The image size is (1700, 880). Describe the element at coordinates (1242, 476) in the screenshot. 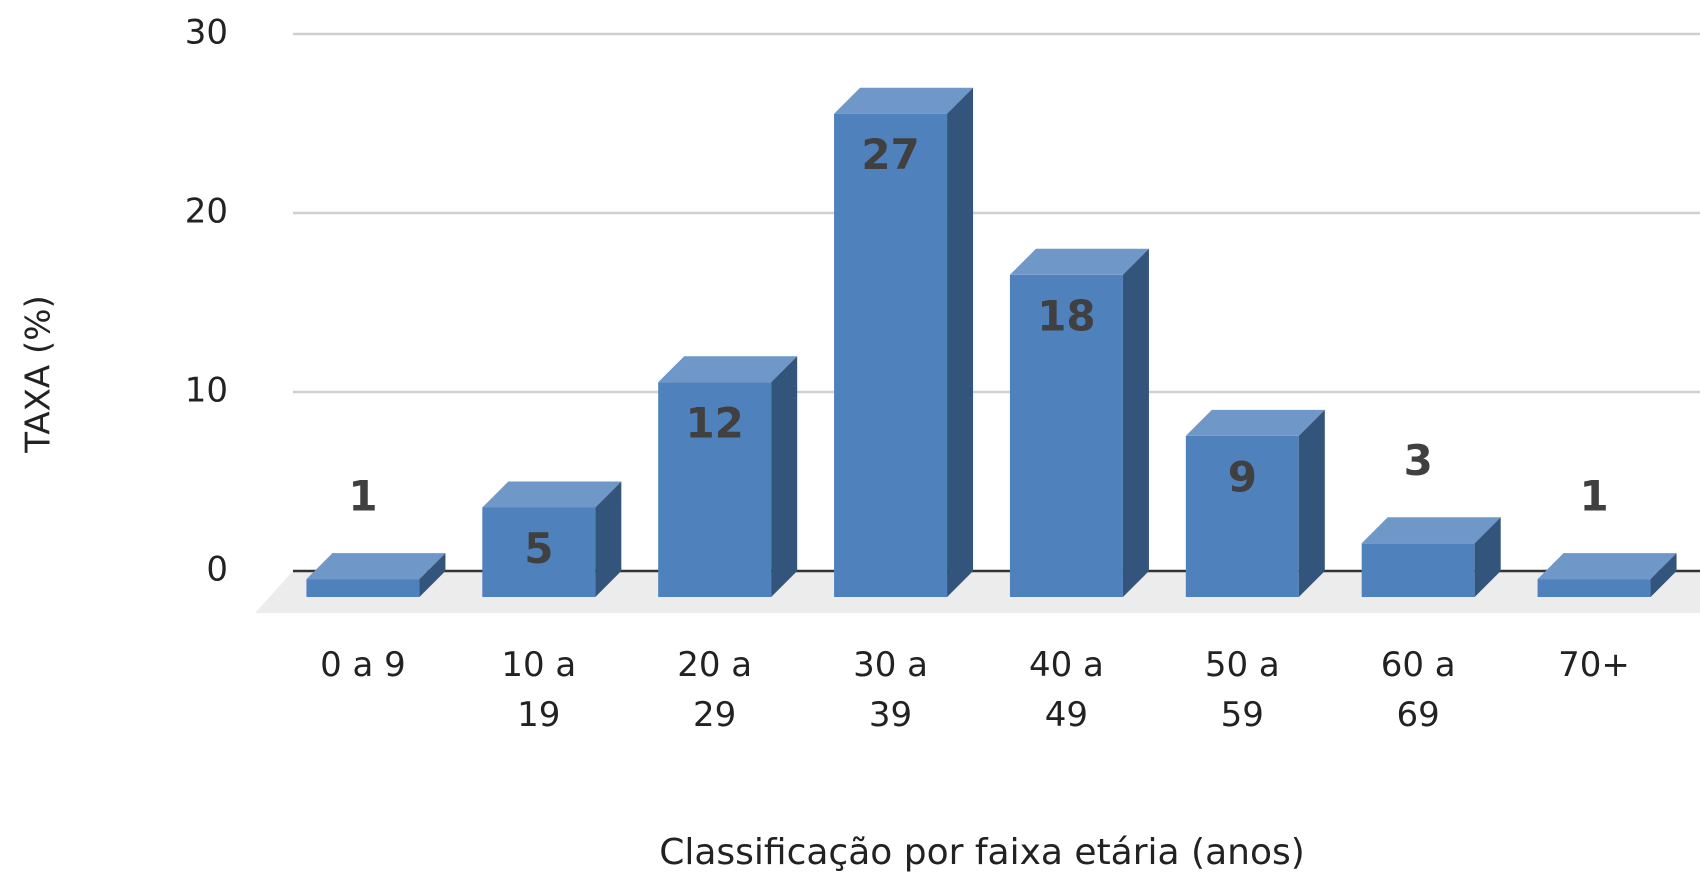

I see `data-label: 9` at that location.